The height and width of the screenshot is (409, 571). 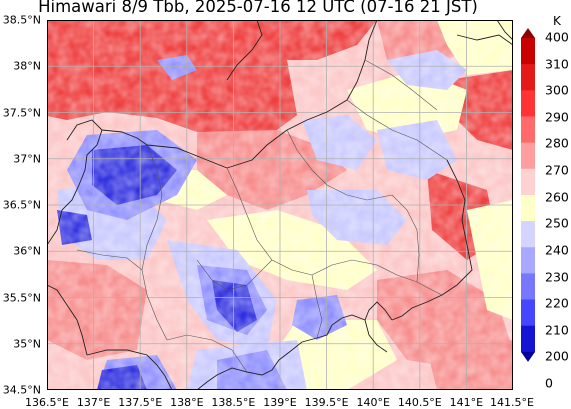 What do you see at coordinates (528, 33) in the screenshot?
I see `colorbar-extend-top` at bounding box center [528, 33].